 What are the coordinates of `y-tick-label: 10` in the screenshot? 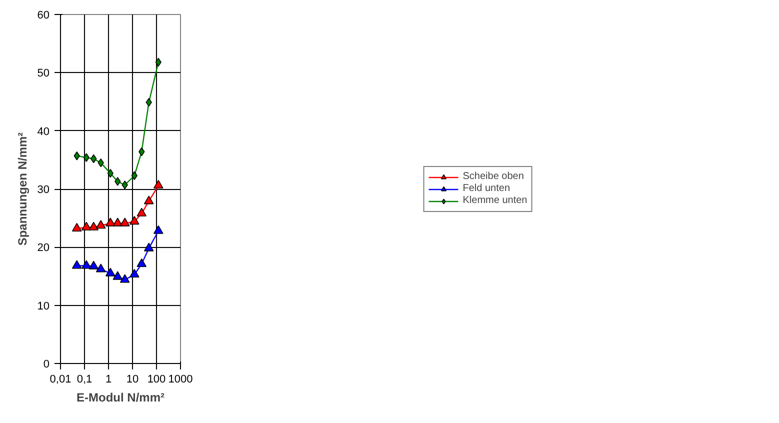 It's located at (43, 306).